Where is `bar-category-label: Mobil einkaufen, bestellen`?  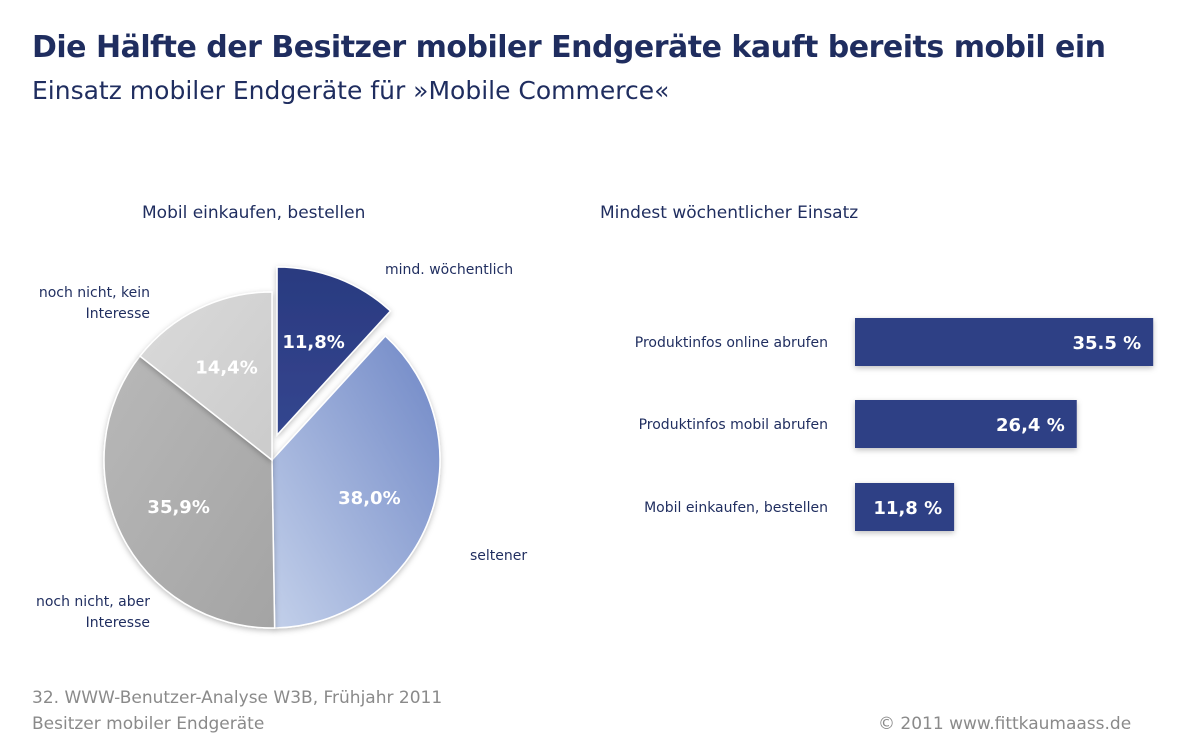 bar-category-label: Mobil einkaufen, bestellen is located at coordinates (736, 508).